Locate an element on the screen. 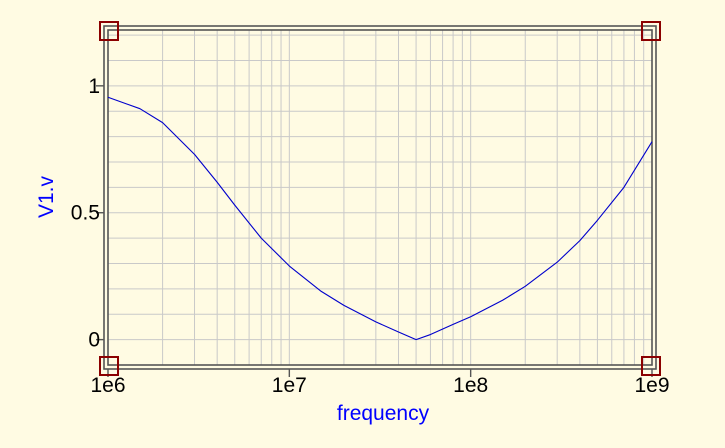 This screenshot has height=448, width=725. y-tick-label: 0 is located at coordinates (94, 340).